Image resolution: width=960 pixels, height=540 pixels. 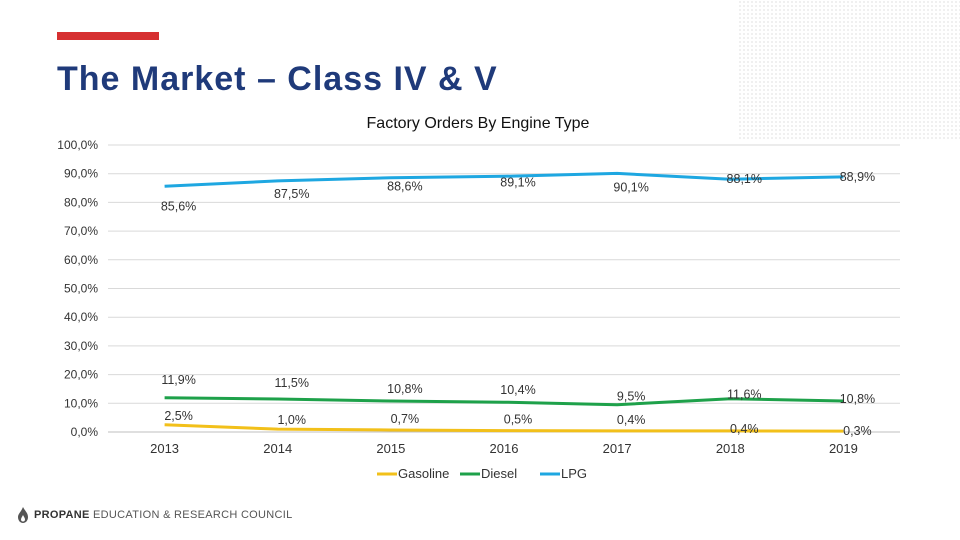 What do you see at coordinates (81, 260) in the screenshot?
I see `y-tick-label: 60,0%` at bounding box center [81, 260].